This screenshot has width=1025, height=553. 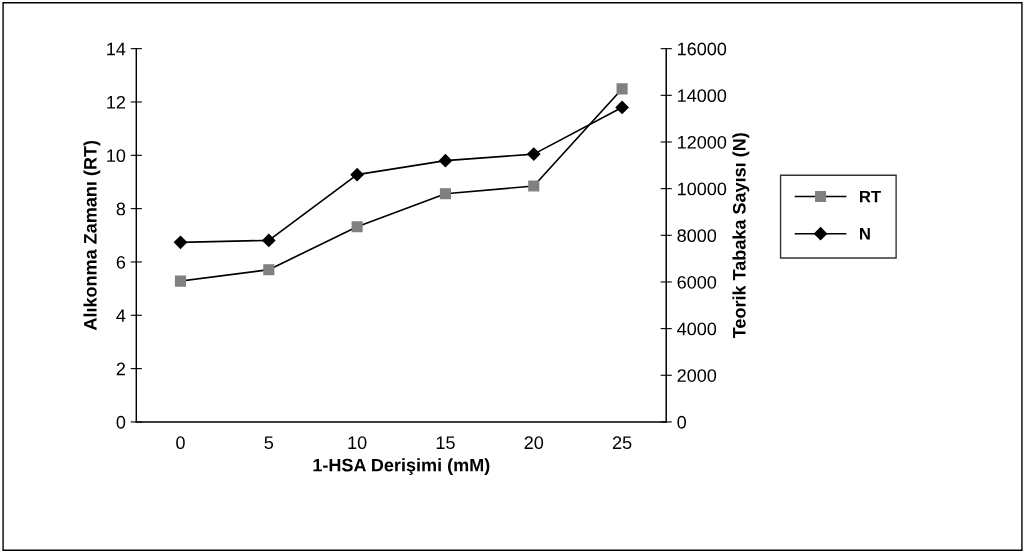 What do you see at coordinates (121, 315) in the screenshot?
I see `y-tick-label: 4` at bounding box center [121, 315].